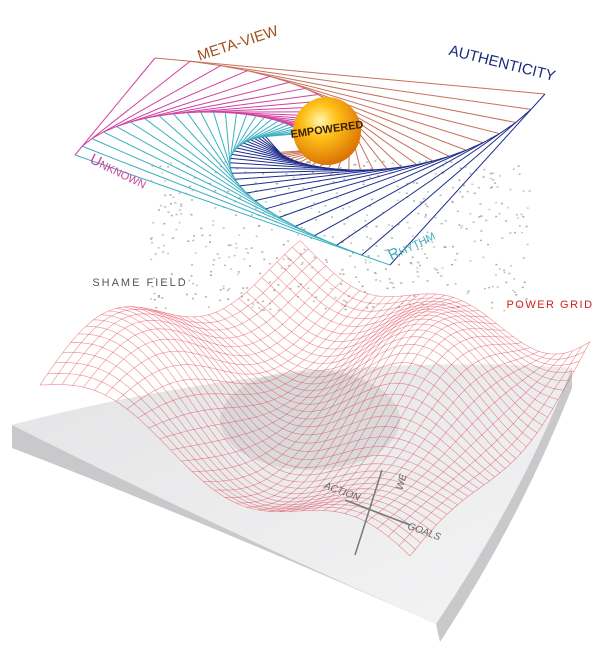 The height and width of the screenshot is (648, 612). Describe the element at coordinates (238, 43) in the screenshot. I see `meta-view-label: META-VIEW` at that location.